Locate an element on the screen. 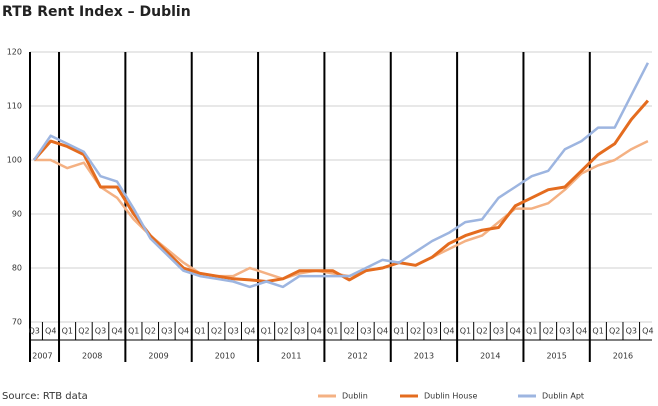  y-tick-label: 110 is located at coordinates (14, 106).